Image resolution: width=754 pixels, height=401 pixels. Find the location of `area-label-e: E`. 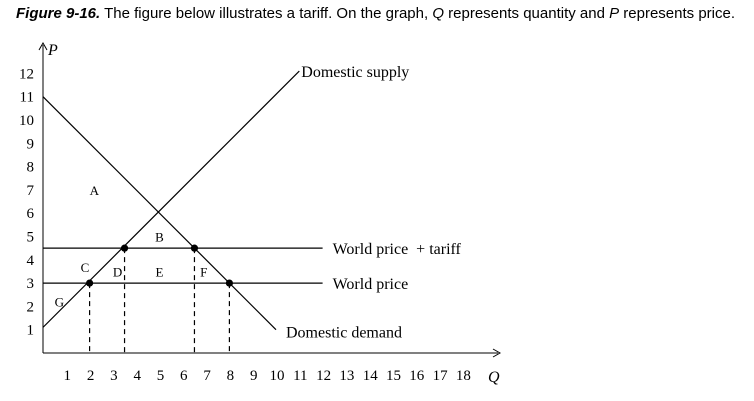

area-label-e: E is located at coordinates (160, 271).